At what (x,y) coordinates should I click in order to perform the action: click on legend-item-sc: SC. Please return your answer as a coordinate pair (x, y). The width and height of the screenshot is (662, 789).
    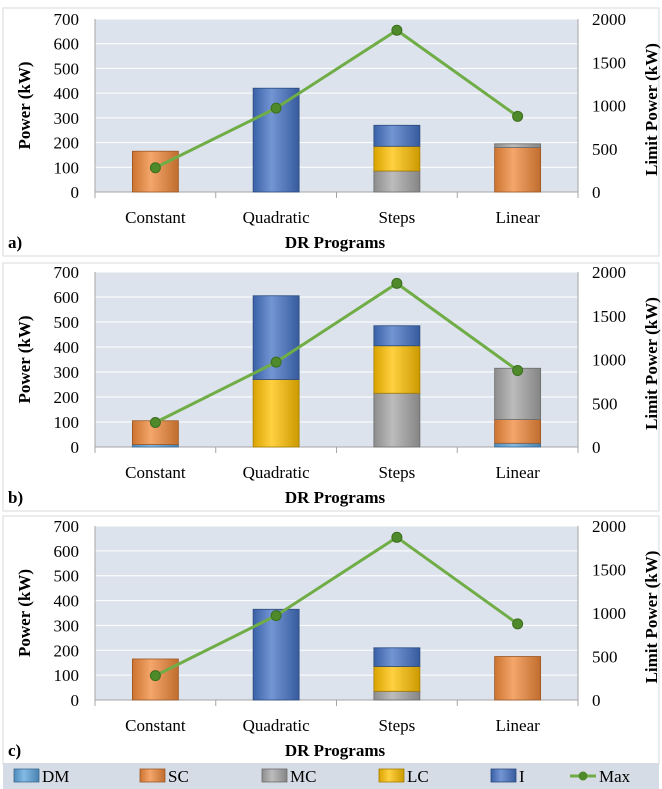
    Looking at the image, I should click on (164, 776).